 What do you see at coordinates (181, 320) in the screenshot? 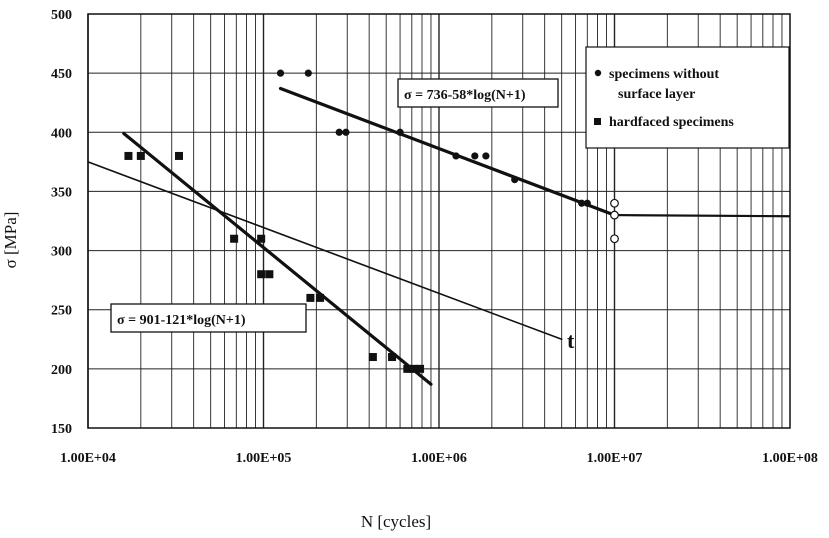
I see `equation-2-text: σ = 901-121*log(N+1)` at bounding box center [181, 320].